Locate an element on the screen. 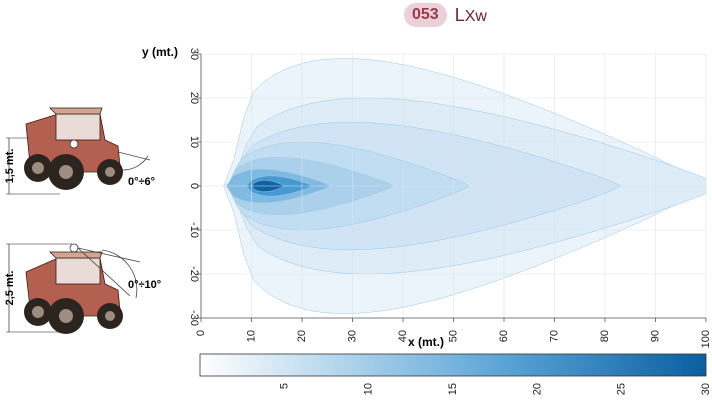  y-tick-label: -10 is located at coordinates (194, 230).